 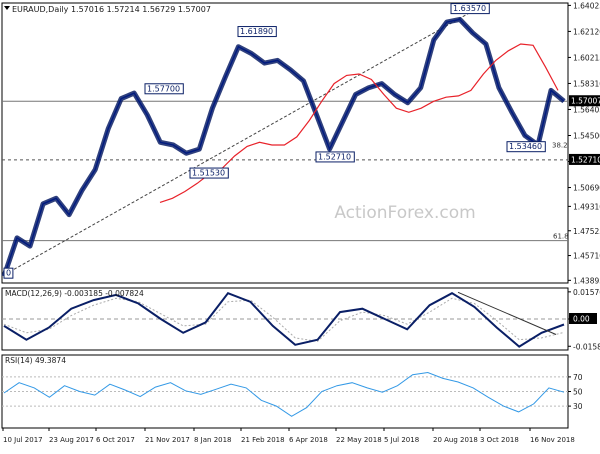 I want to click on x-tick-label: 8 Jan 2018, so click(x=213, y=440).